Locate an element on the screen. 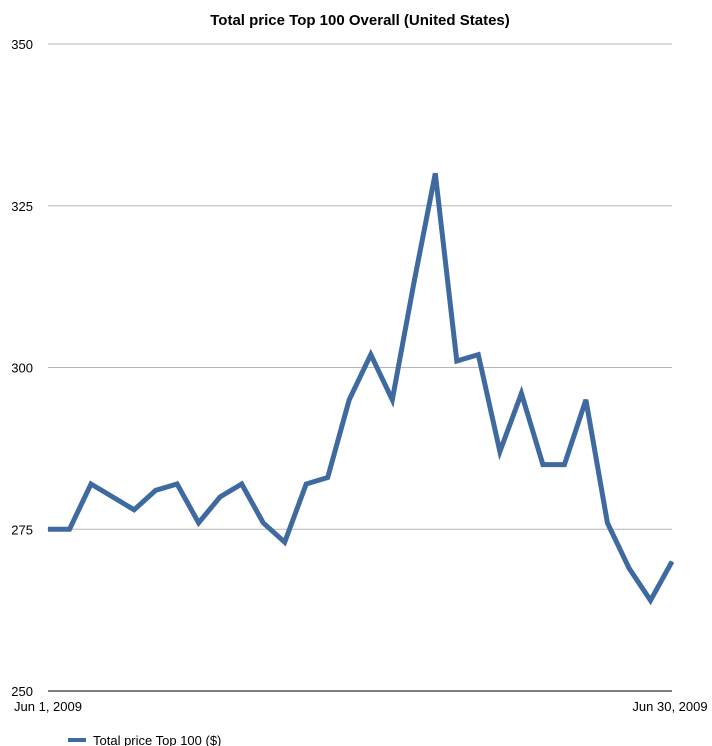 This screenshot has width=712, height=746. x-tick-label-start: Jun 1, 2009 is located at coordinates (48, 706).